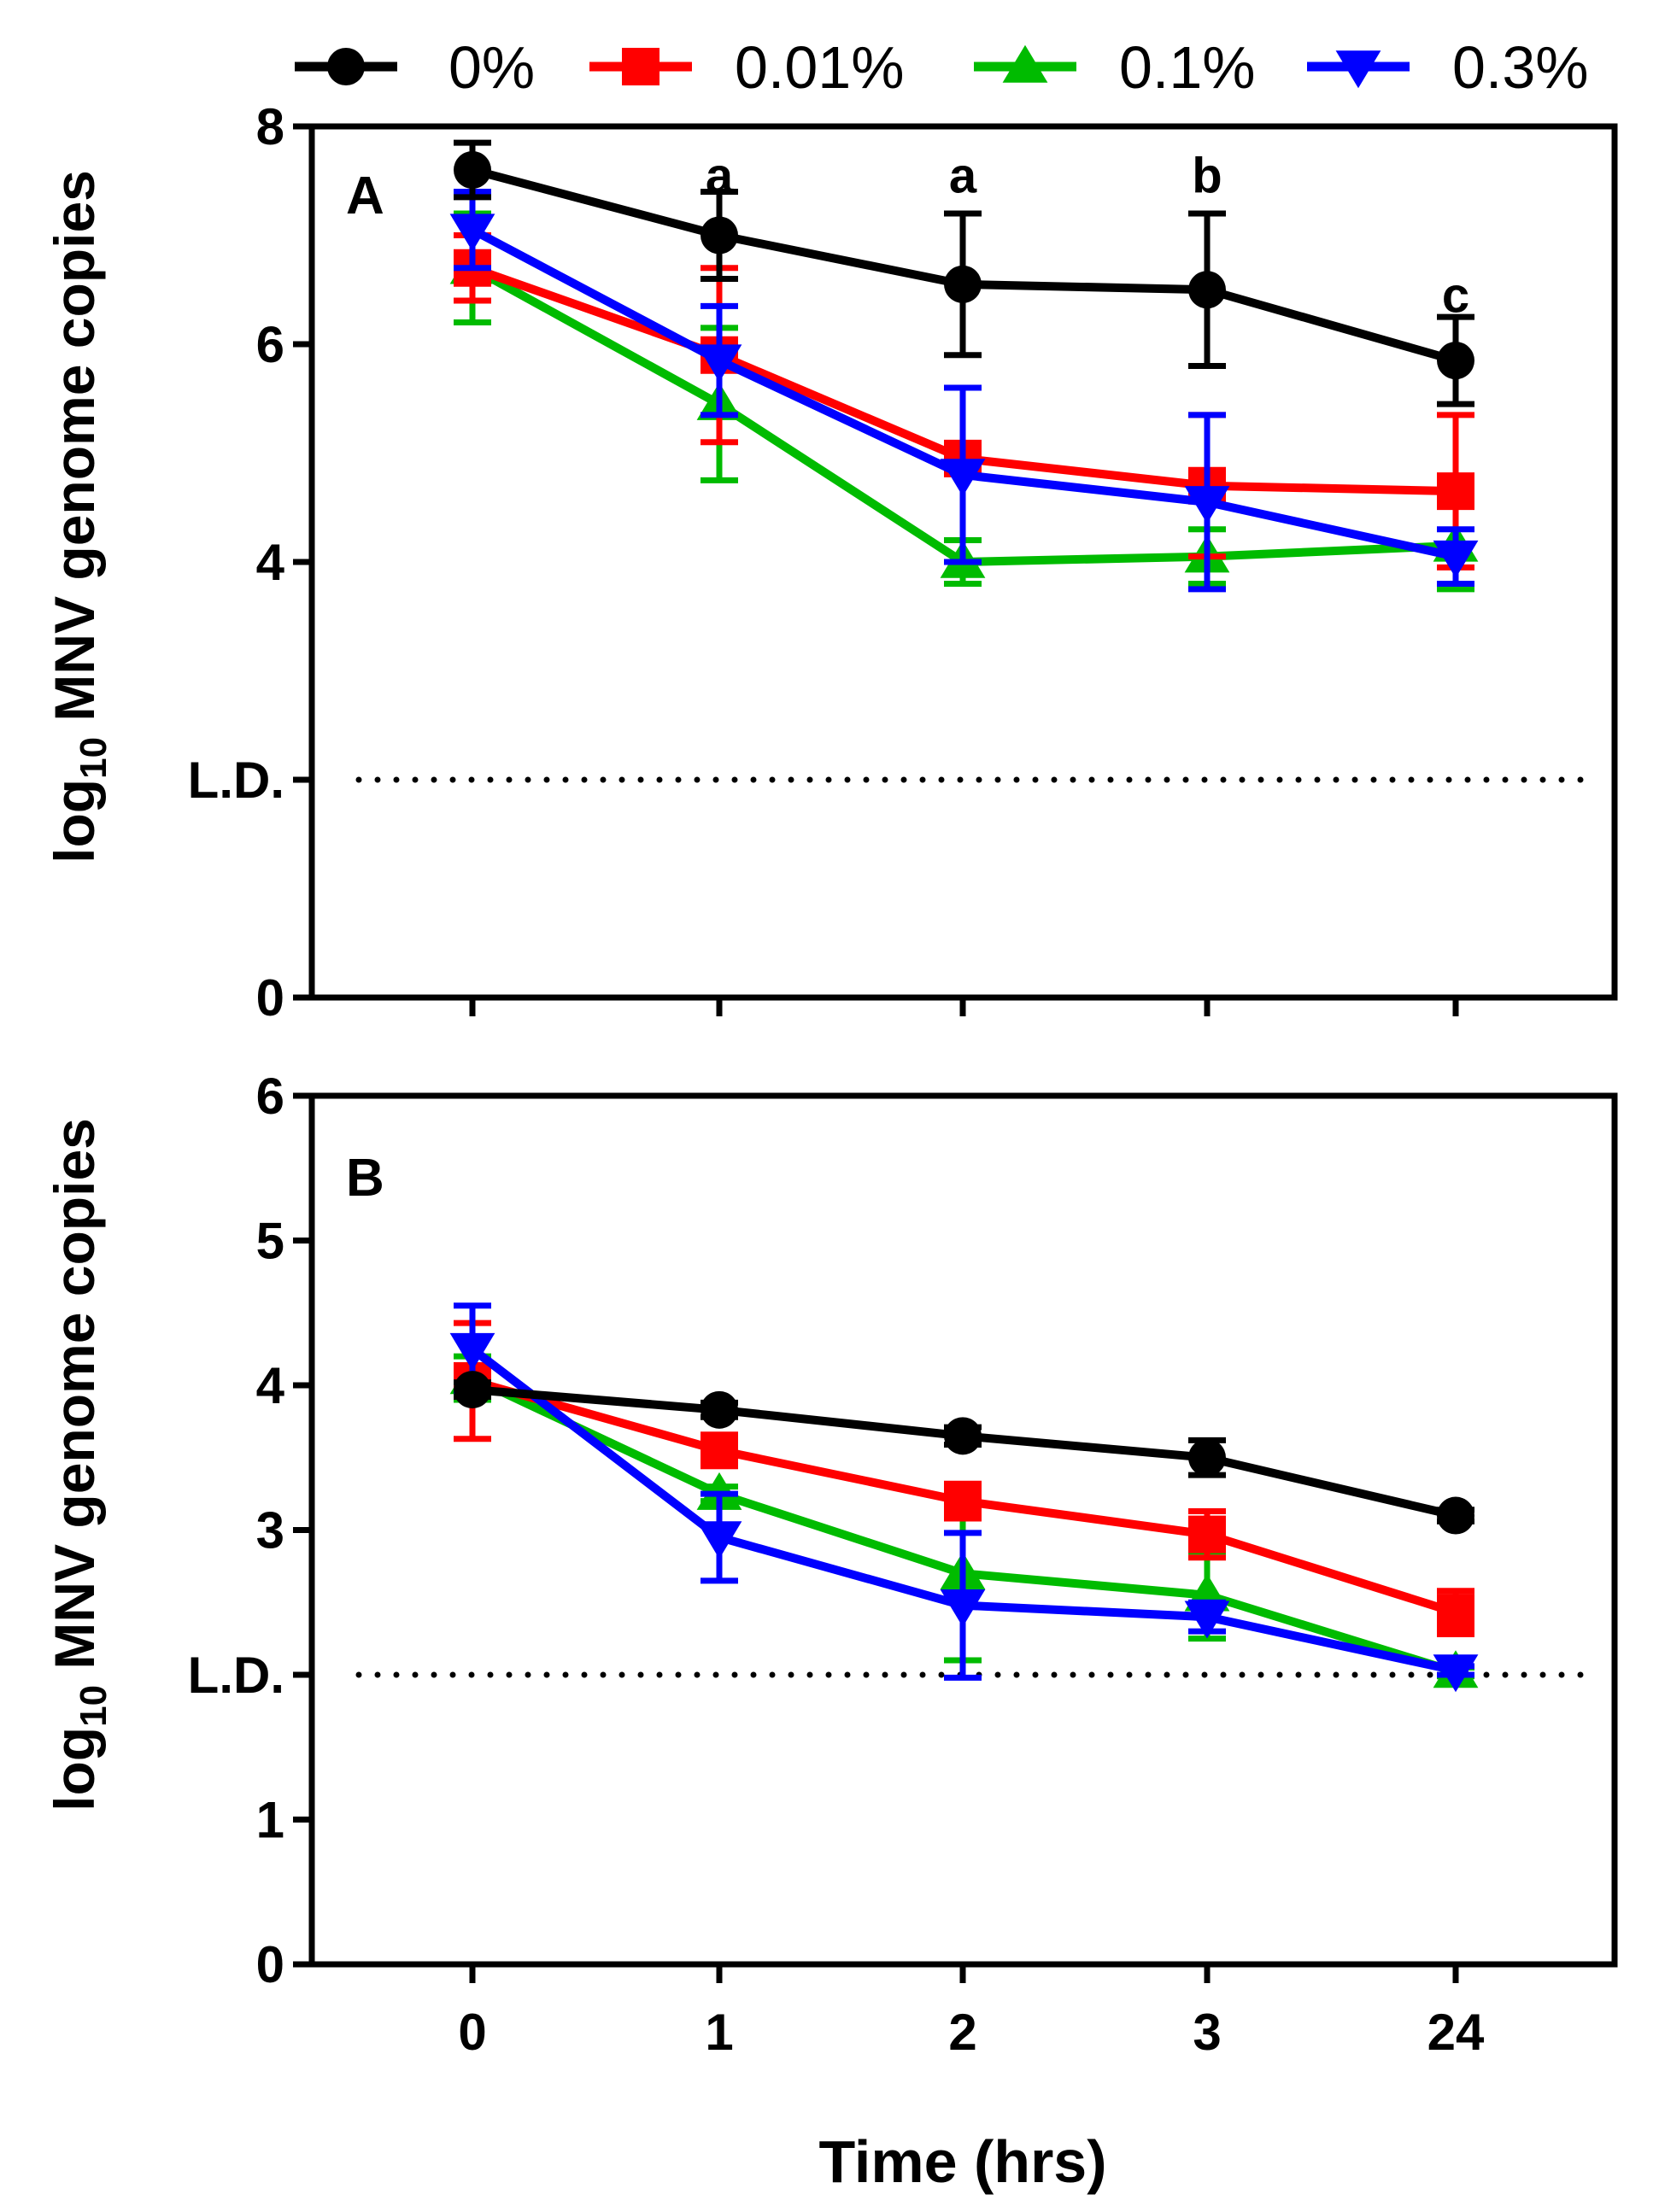  I want to click on panel-a-ylabel-log: log, so click(74, 821).